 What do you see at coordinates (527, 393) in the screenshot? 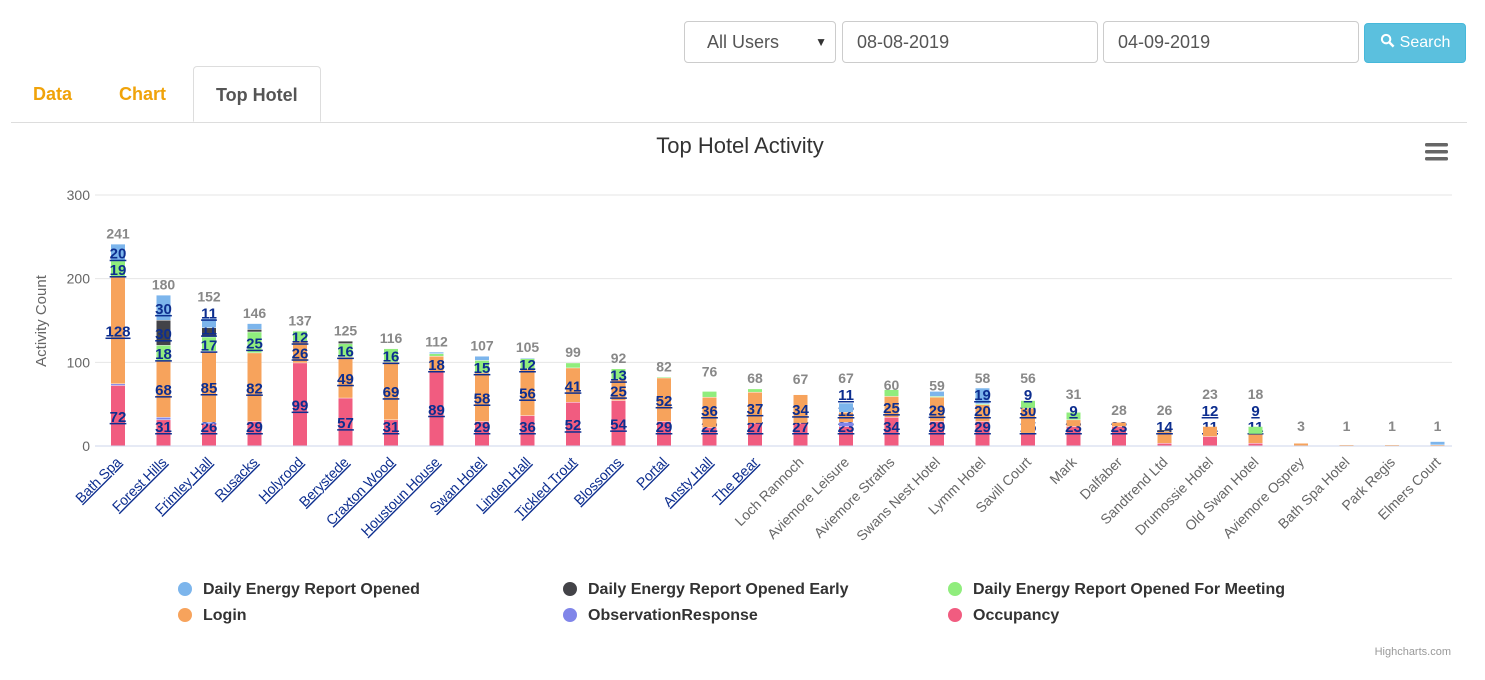
I see `segment-label: 56` at bounding box center [527, 393].